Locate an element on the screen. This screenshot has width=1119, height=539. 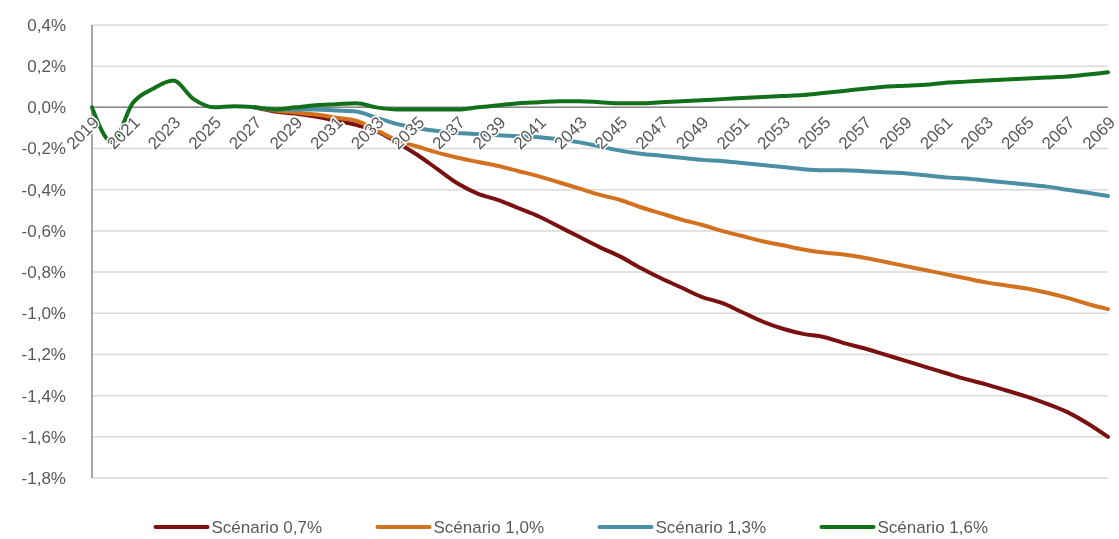
y-tick-label: -0,6% is located at coordinates (43, 231).